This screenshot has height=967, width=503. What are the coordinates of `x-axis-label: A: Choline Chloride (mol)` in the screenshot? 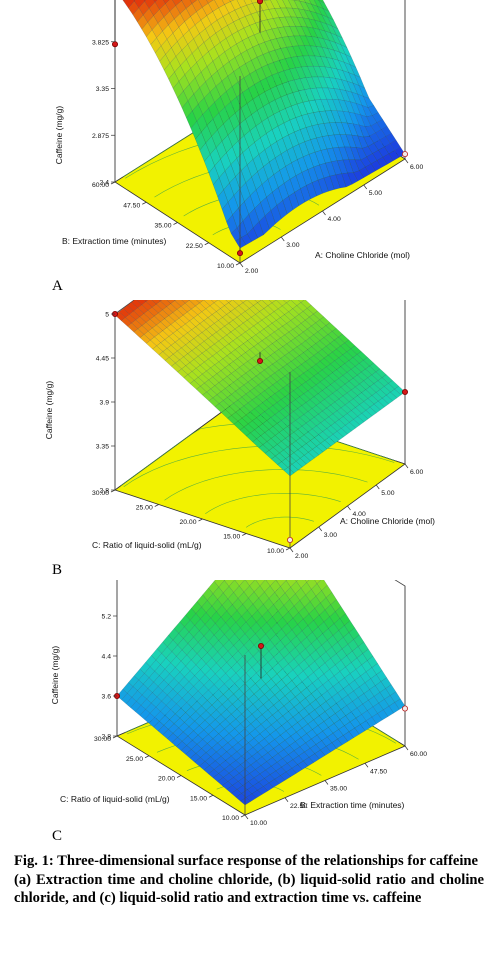 It's located at (387, 521).